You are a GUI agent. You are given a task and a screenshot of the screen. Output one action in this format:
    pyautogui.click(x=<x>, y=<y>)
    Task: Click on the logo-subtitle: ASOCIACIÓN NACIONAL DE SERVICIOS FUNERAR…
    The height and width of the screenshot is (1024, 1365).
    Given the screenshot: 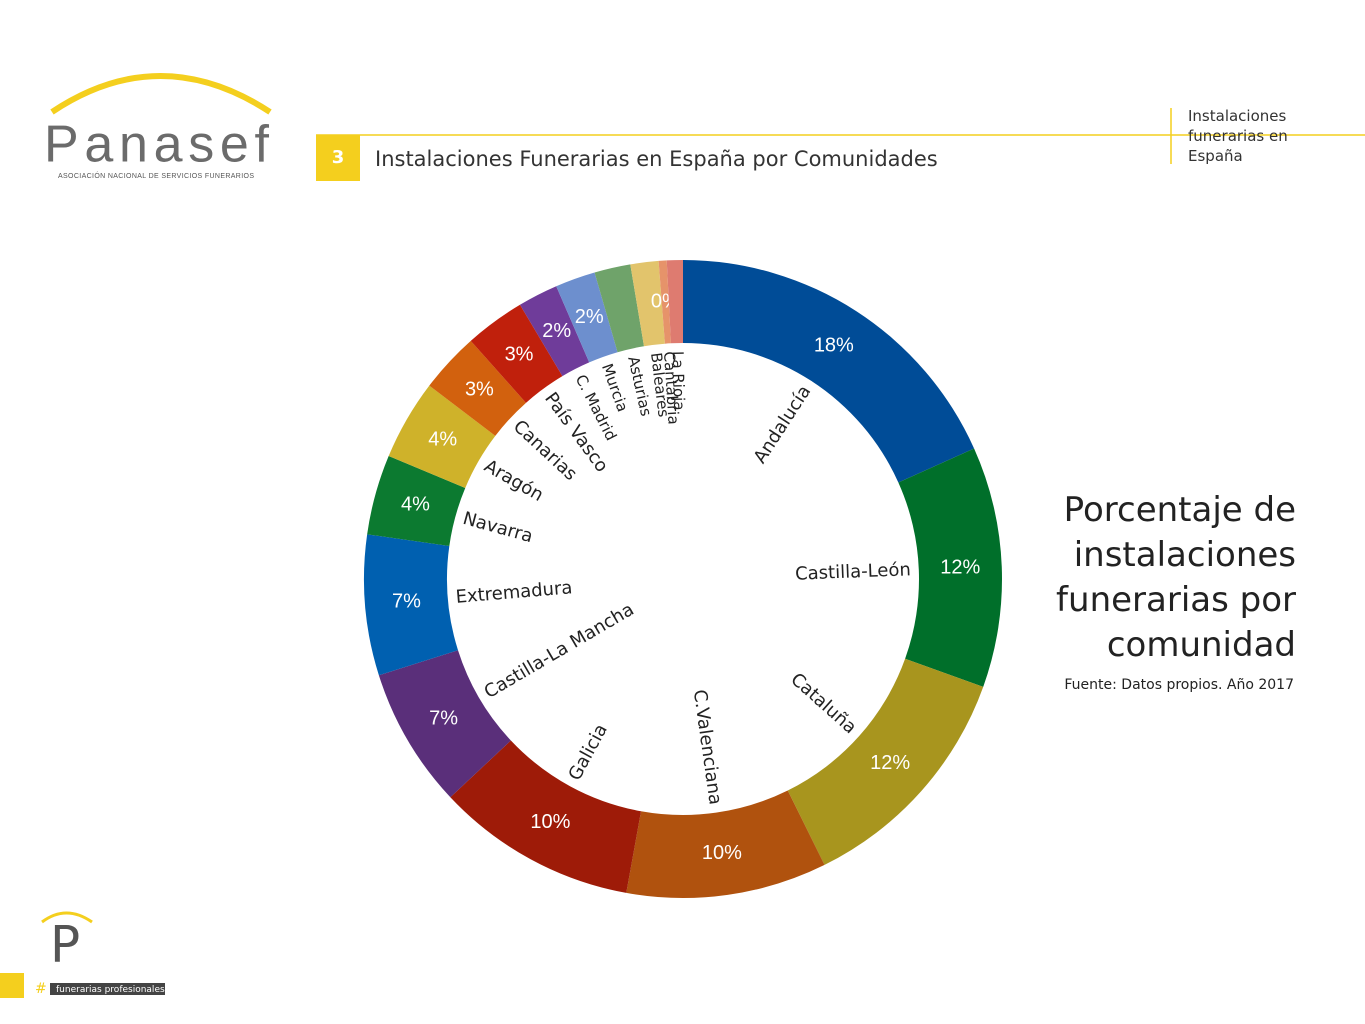 What is the action you would take?
    pyautogui.click(x=156, y=175)
    